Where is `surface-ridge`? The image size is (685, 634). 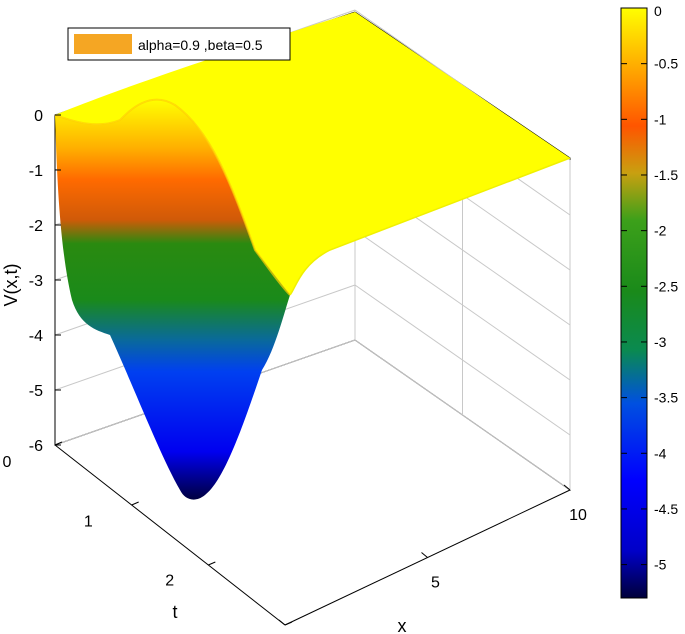 surface-ridge is located at coordinates (172, 197).